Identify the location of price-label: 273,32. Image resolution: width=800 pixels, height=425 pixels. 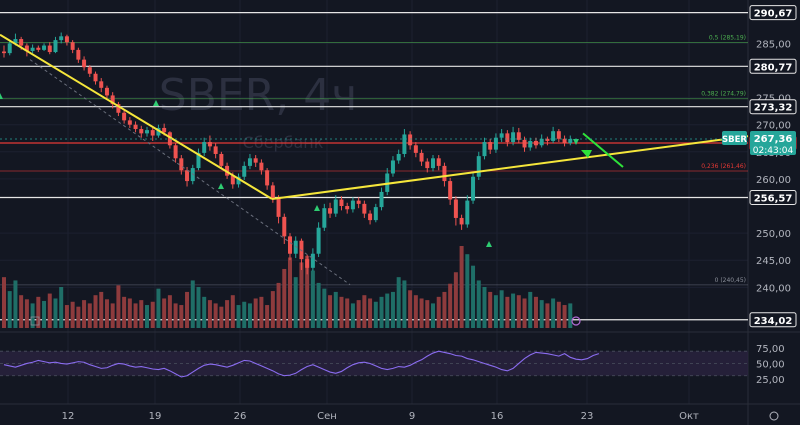
(773, 108).